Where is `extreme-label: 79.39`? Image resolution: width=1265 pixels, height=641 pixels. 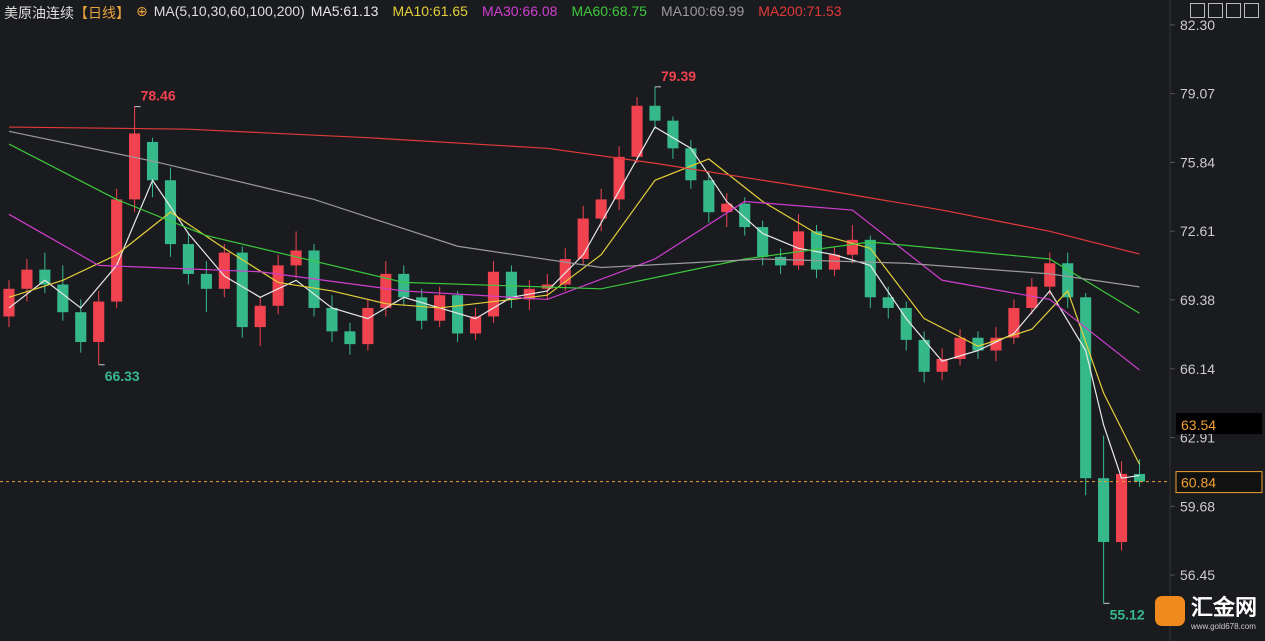 extreme-label: 79.39 is located at coordinates (678, 76).